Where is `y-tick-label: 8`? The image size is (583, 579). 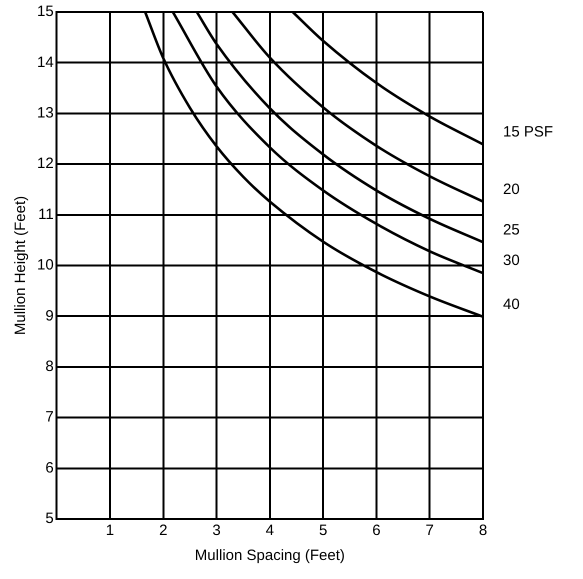
y-tick-label: 8 is located at coordinates (49, 367).